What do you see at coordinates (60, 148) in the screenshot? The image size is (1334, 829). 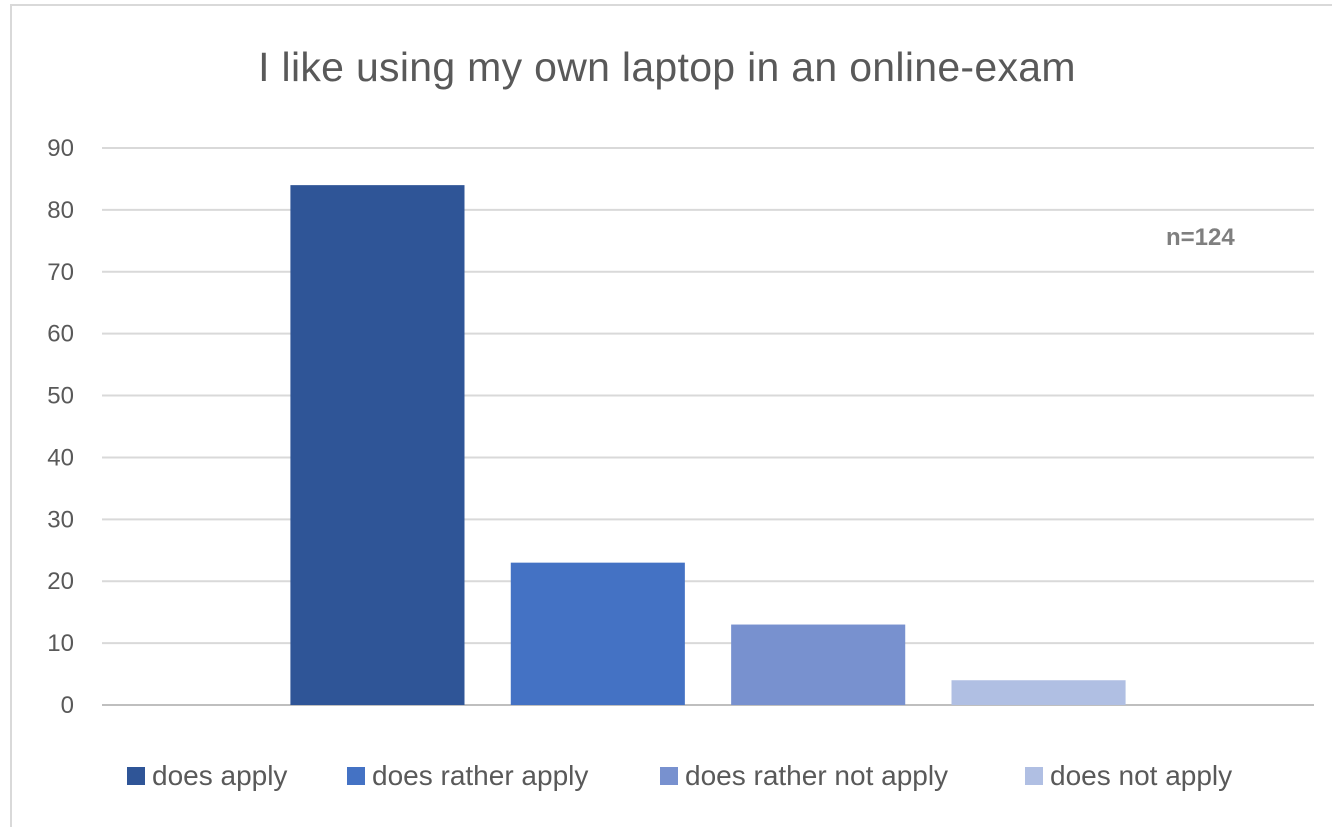 I see `y-tick-label: 90` at bounding box center [60, 148].